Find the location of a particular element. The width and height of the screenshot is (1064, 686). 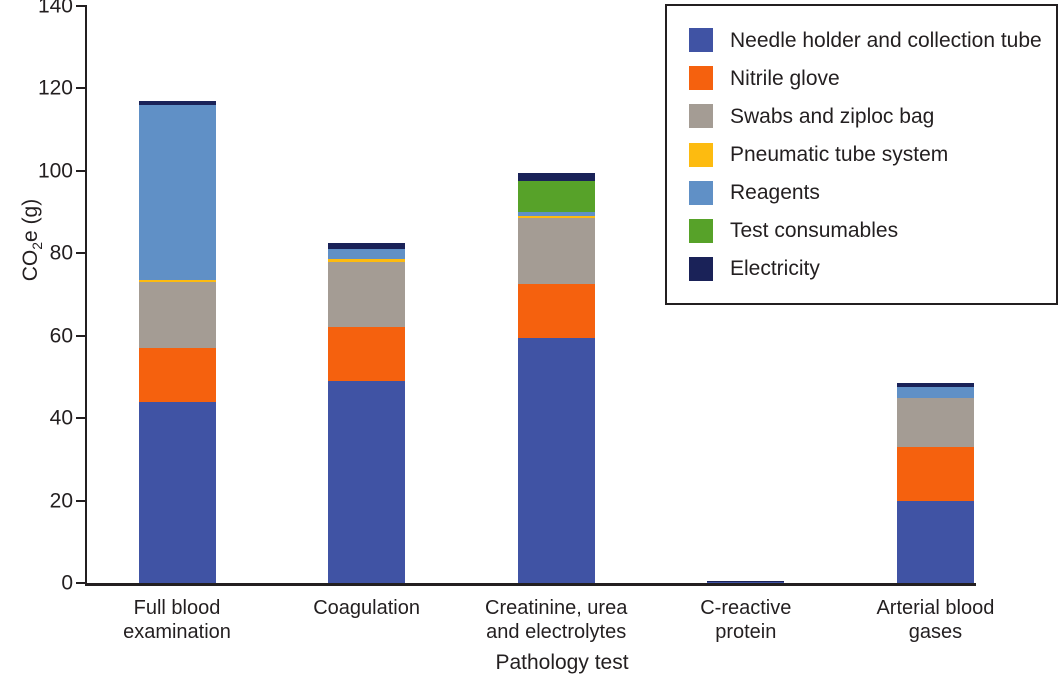

legend-swatch-pneumatic-tube-system is located at coordinates (701, 154).